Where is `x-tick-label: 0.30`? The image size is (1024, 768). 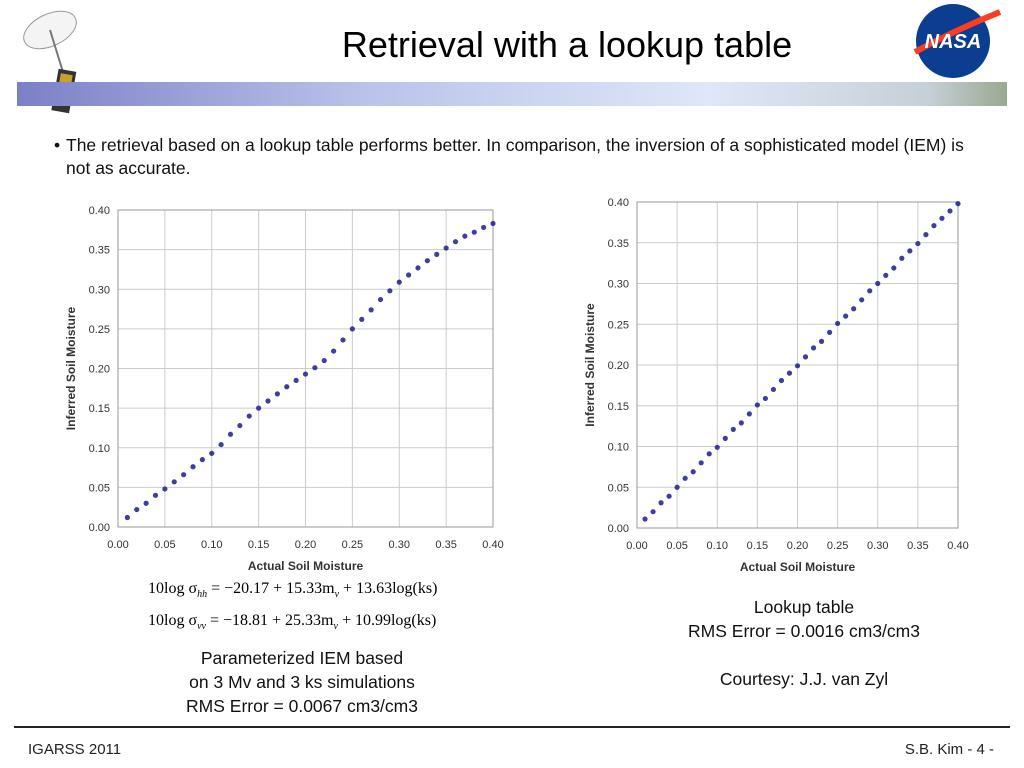
x-tick-label: 0.30 is located at coordinates (399, 545).